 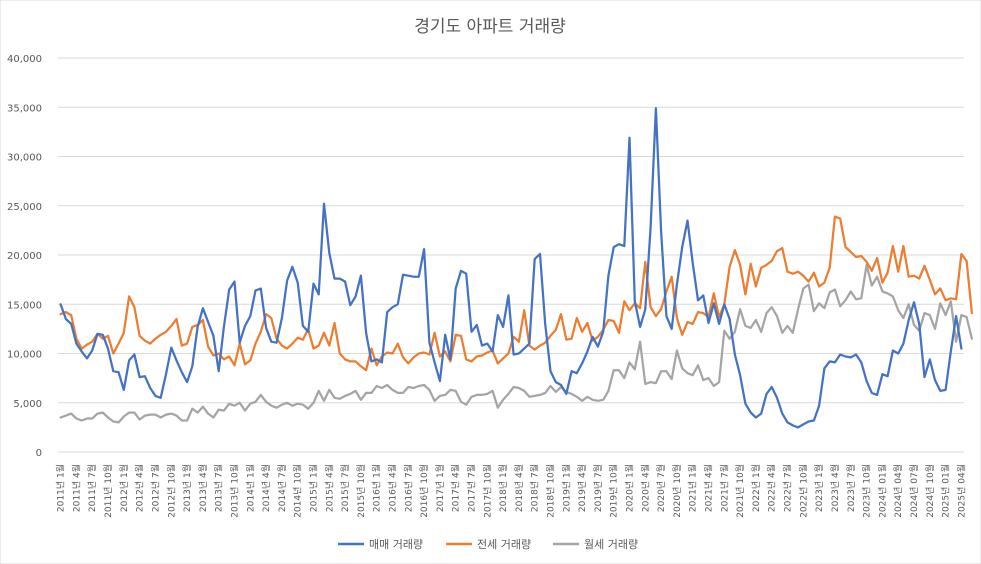 I want to click on x-tick-label: 2023년 10월, so click(x=867, y=491).